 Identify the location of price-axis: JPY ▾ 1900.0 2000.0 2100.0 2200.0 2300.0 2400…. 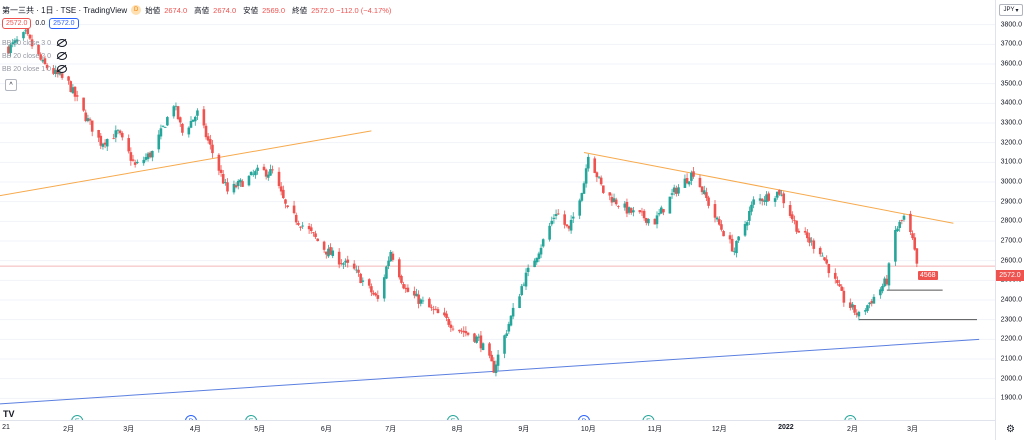
(1009, 220).